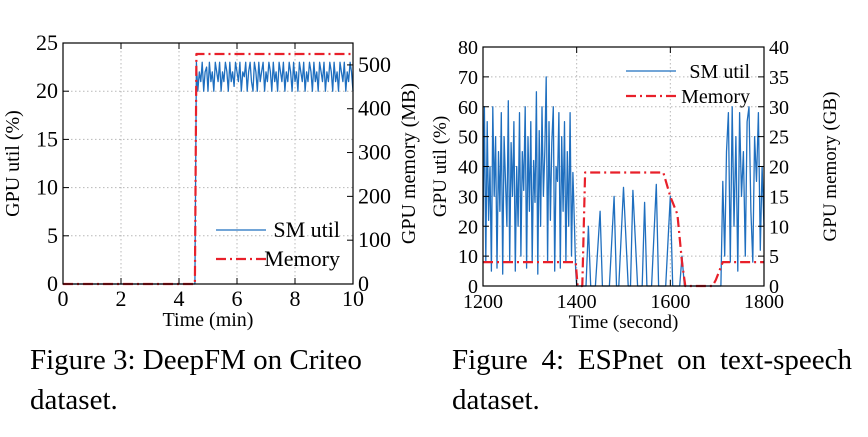 The height and width of the screenshot is (437, 868). Describe the element at coordinates (577, 302) in the screenshot. I see `x-tick-label: 1400` at that location.